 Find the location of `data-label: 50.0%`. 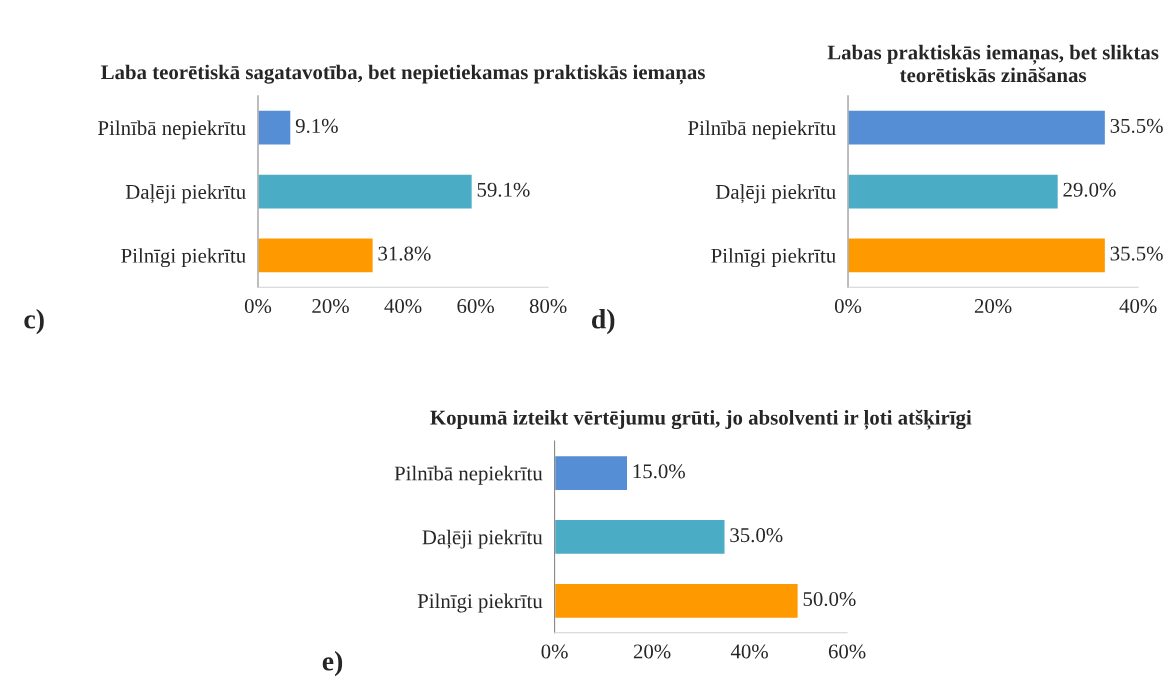

data-label: 50.0% is located at coordinates (829, 599).